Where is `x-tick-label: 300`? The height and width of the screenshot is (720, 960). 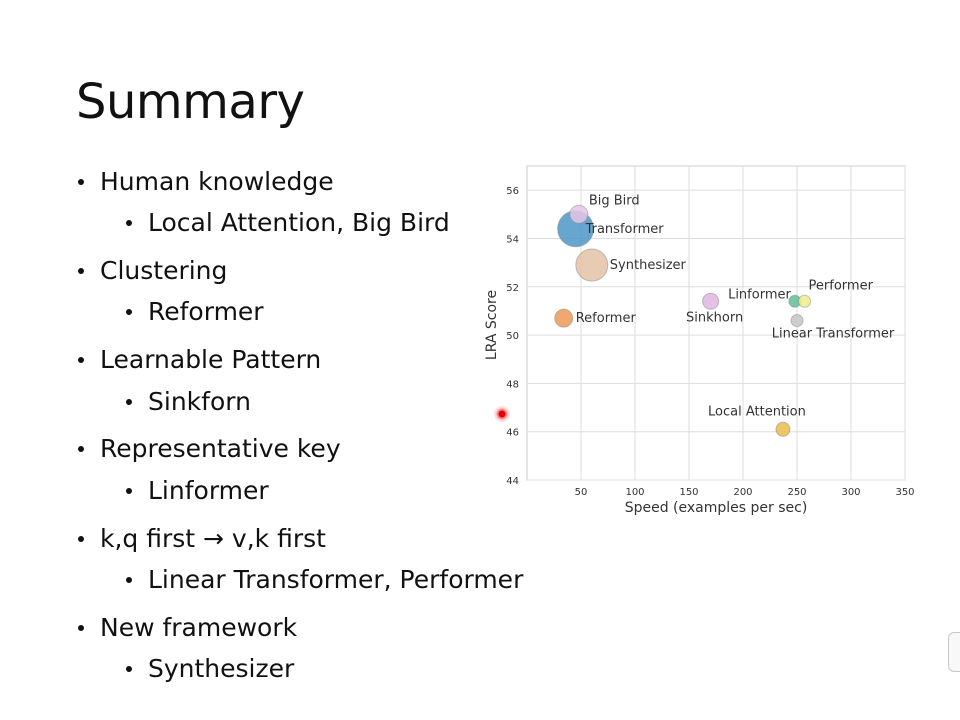 x-tick-label: 300 is located at coordinates (850, 492).